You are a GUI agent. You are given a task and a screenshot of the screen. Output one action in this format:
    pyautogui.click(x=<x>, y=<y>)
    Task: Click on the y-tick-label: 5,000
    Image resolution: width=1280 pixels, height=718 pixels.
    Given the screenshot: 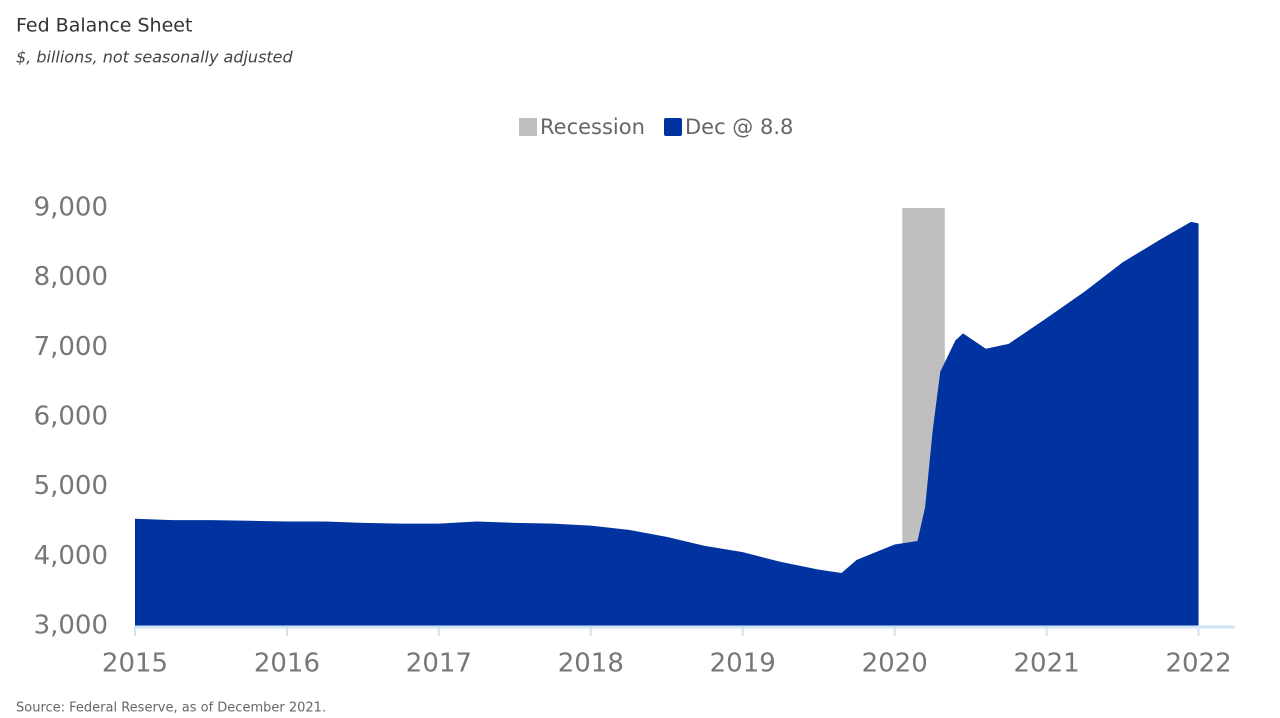 What is the action you would take?
    pyautogui.click(x=71, y=486)
    